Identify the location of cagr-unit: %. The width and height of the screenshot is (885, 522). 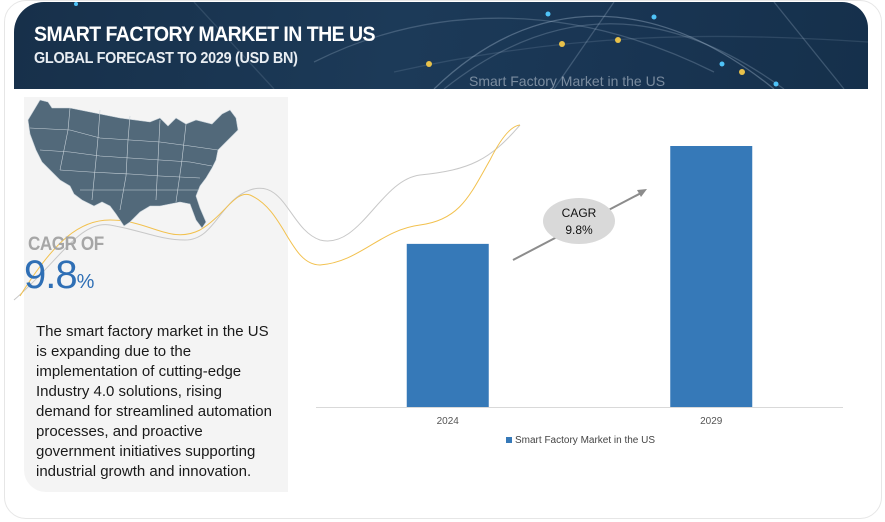
(85, 282).